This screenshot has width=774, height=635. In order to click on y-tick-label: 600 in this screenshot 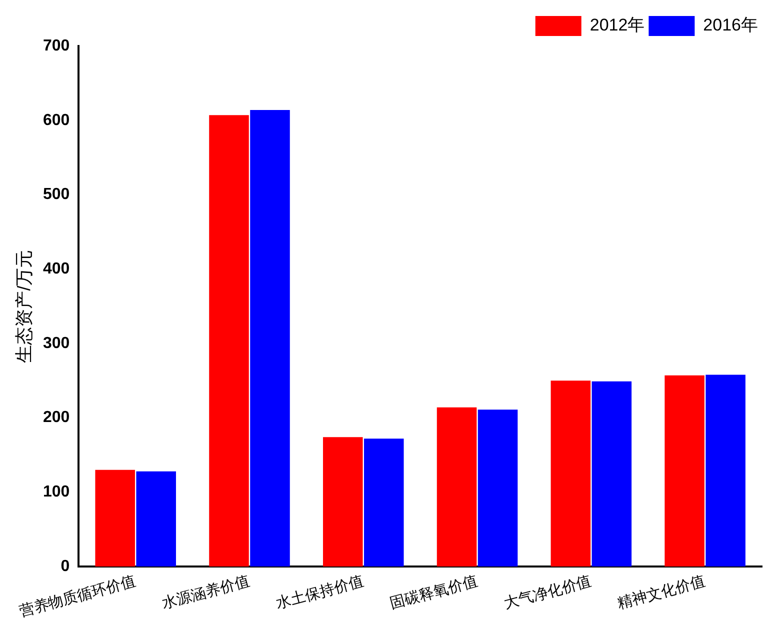, I will do `click(56, 120)`.